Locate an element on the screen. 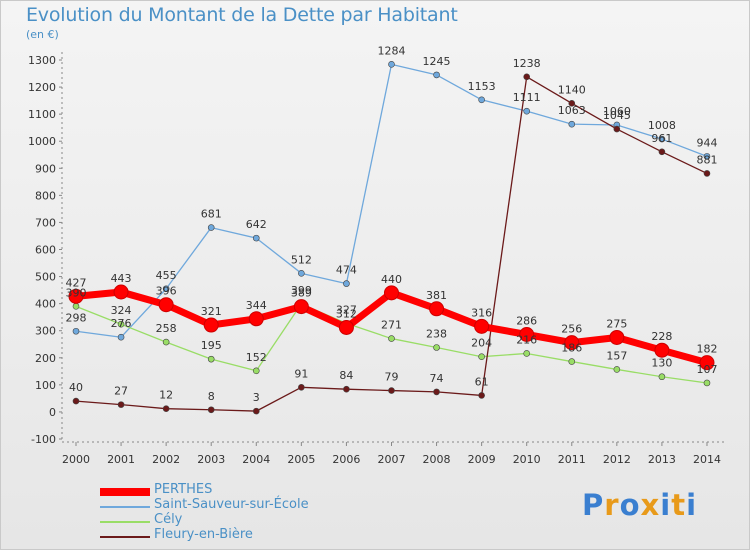 This screenshot has height=550, width=750. y-tick-label: 500 is located at coordinates (45, 277).